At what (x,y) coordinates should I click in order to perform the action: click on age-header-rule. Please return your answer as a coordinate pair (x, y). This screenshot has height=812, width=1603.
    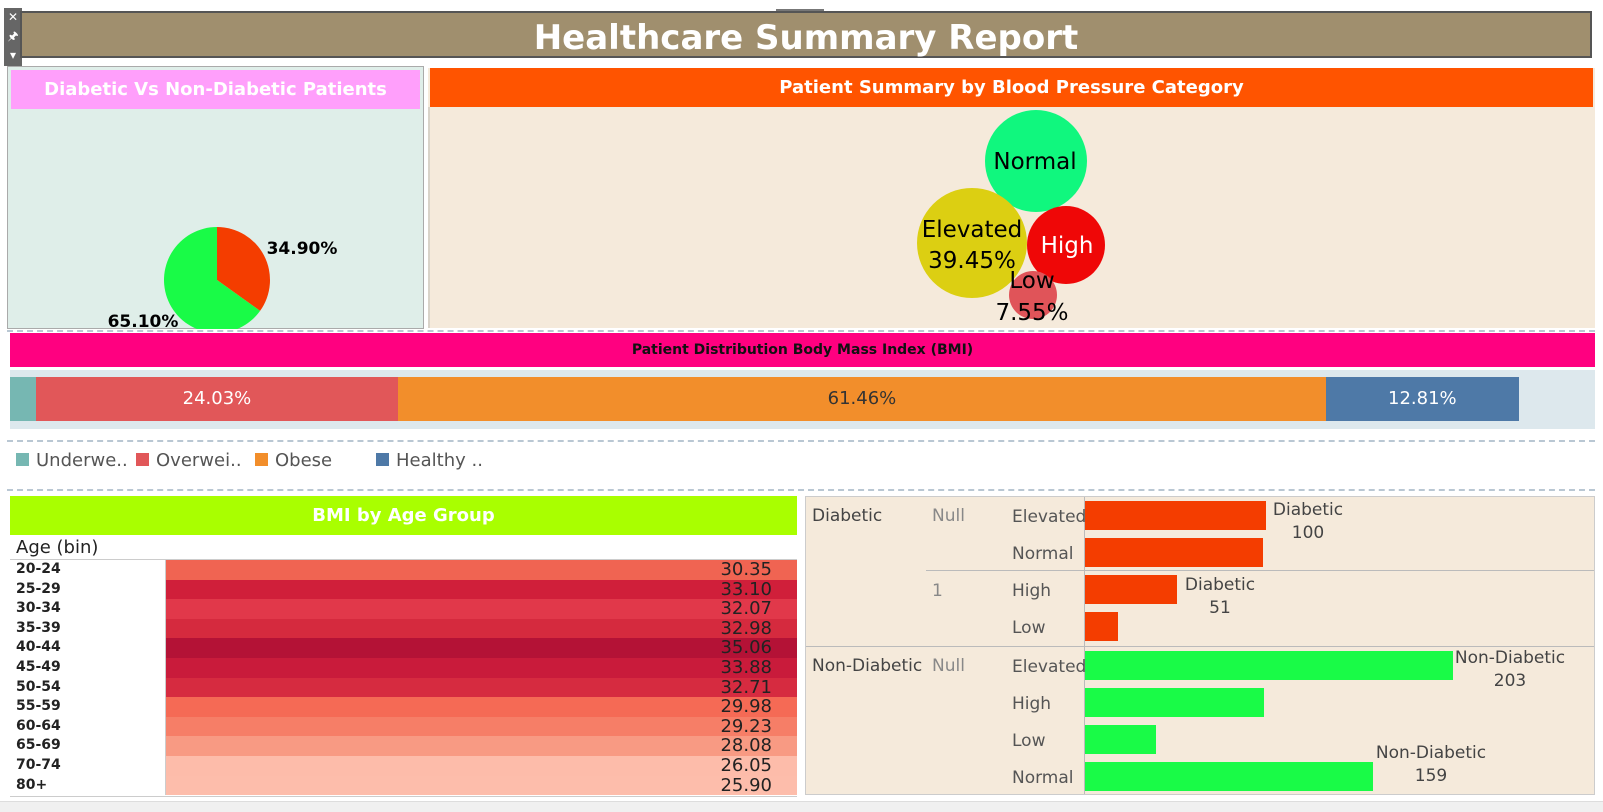
    Looking at the image, I should click on (403, 559).